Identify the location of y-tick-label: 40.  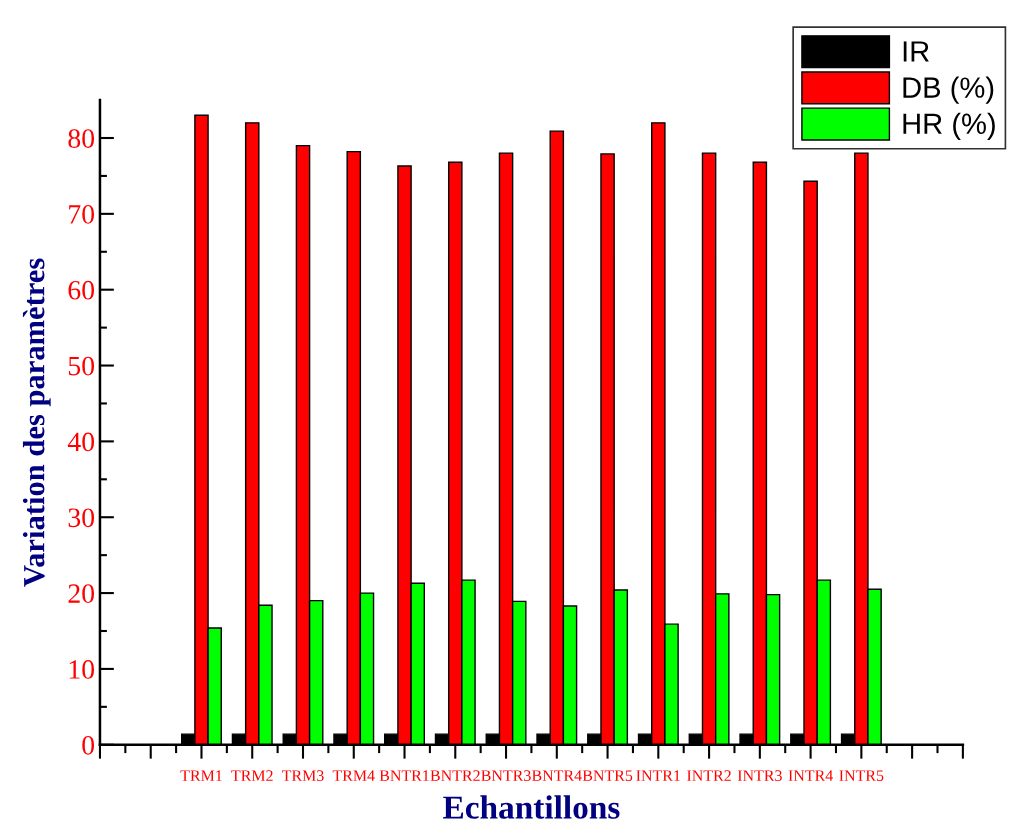
(81, 442).